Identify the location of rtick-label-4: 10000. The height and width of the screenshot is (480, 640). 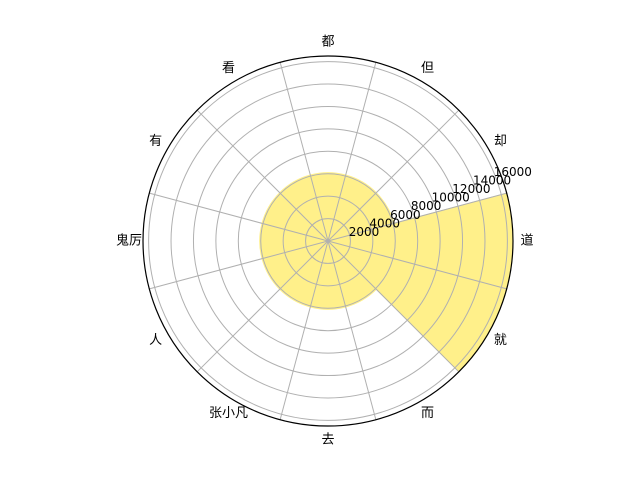
(451, 198).